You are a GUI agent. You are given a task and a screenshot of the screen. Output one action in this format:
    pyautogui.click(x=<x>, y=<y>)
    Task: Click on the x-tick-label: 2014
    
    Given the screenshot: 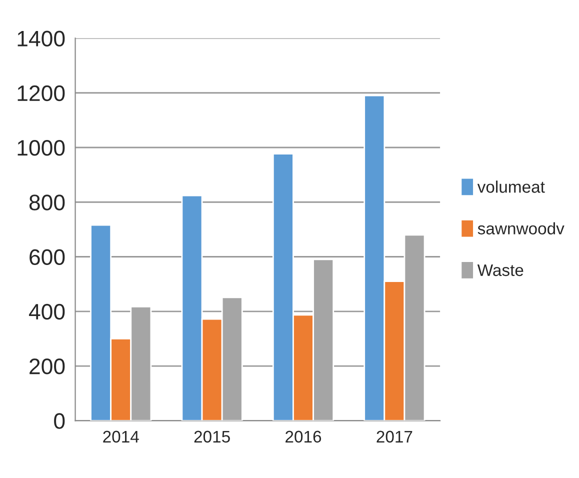 What is the action you would take?
    pyautogui.click(x=121, y=436)
    